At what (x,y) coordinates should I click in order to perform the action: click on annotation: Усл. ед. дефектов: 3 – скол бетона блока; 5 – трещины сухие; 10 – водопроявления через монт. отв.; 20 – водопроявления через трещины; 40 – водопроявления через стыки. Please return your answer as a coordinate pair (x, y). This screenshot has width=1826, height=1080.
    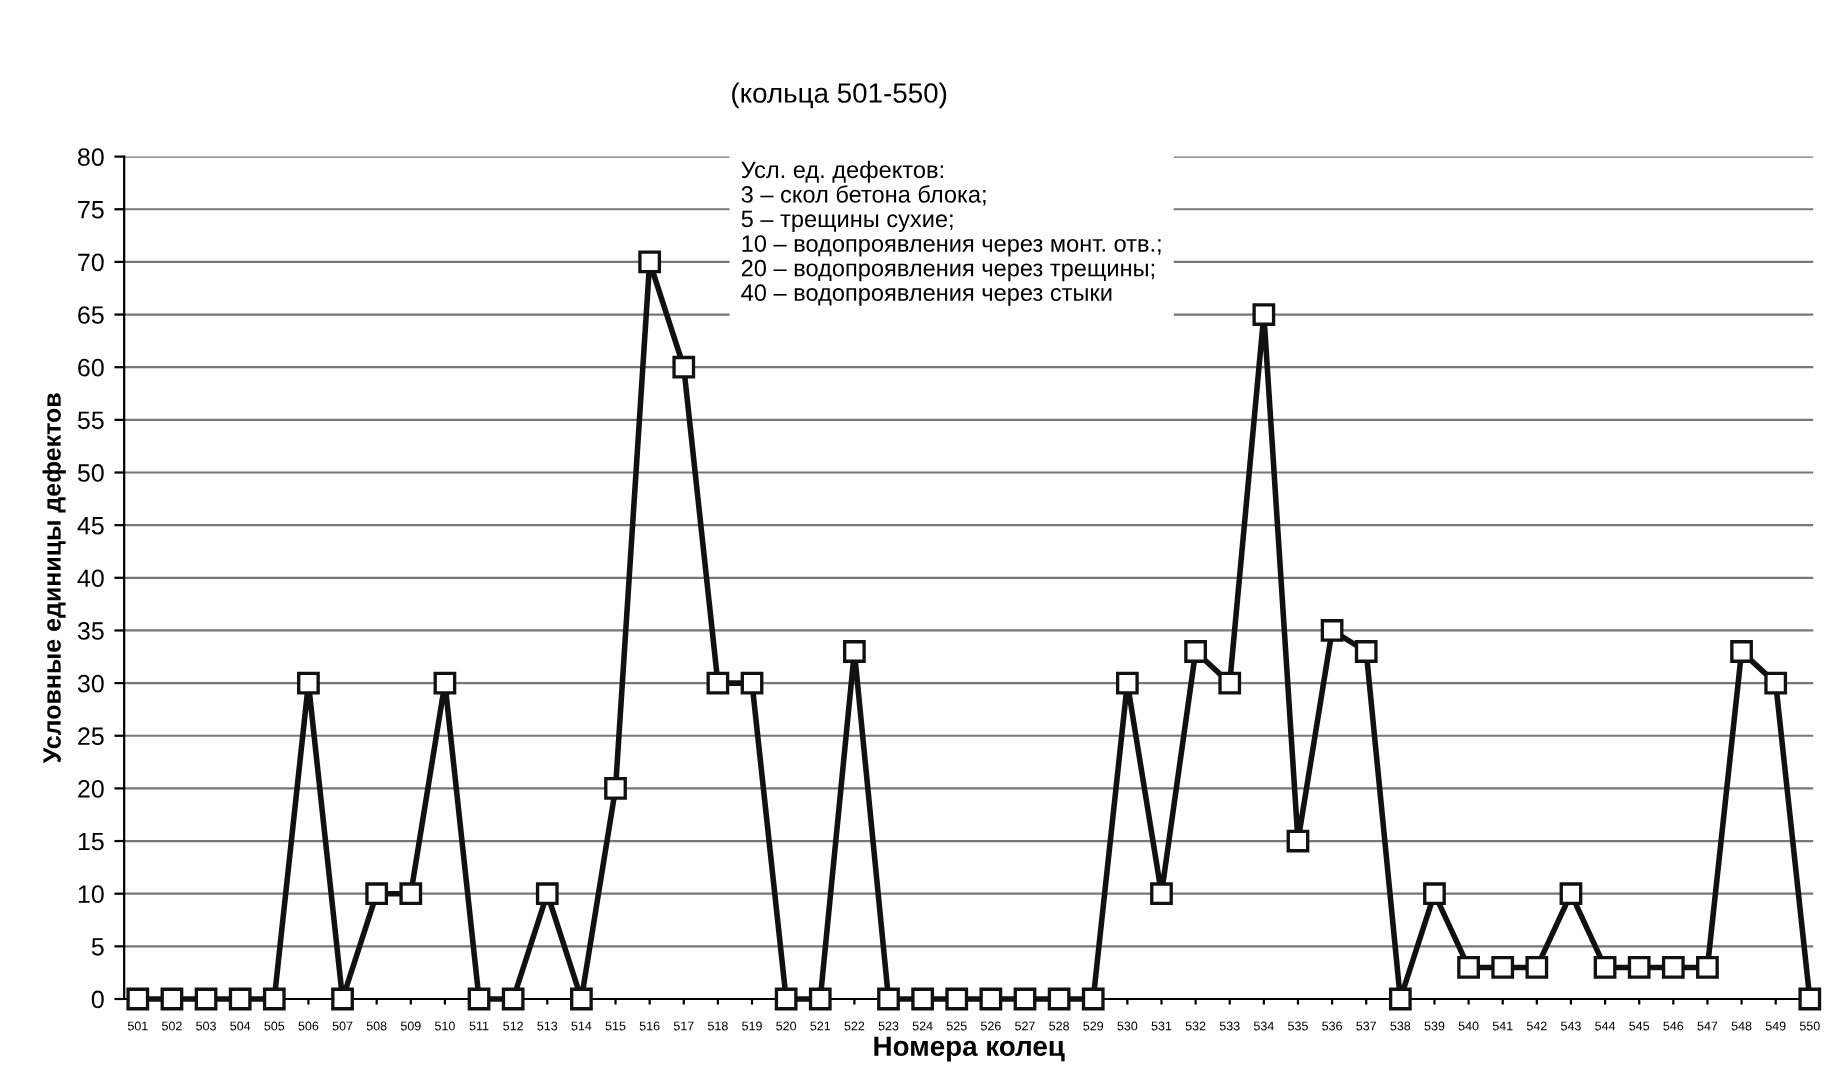
    Looking at the image, I should click on (951, 233).